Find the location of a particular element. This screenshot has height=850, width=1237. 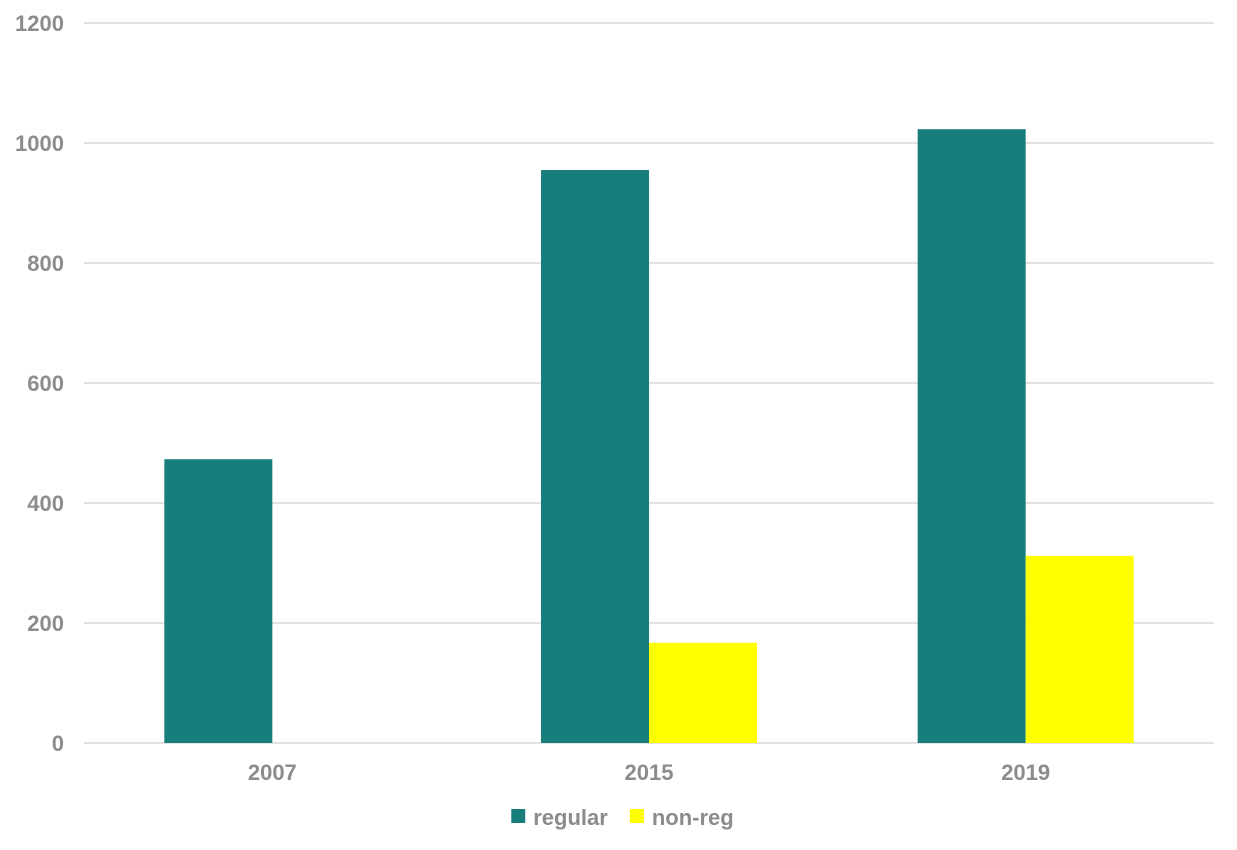

x-tick-label: 2015 is located at coordinates (649, 772).